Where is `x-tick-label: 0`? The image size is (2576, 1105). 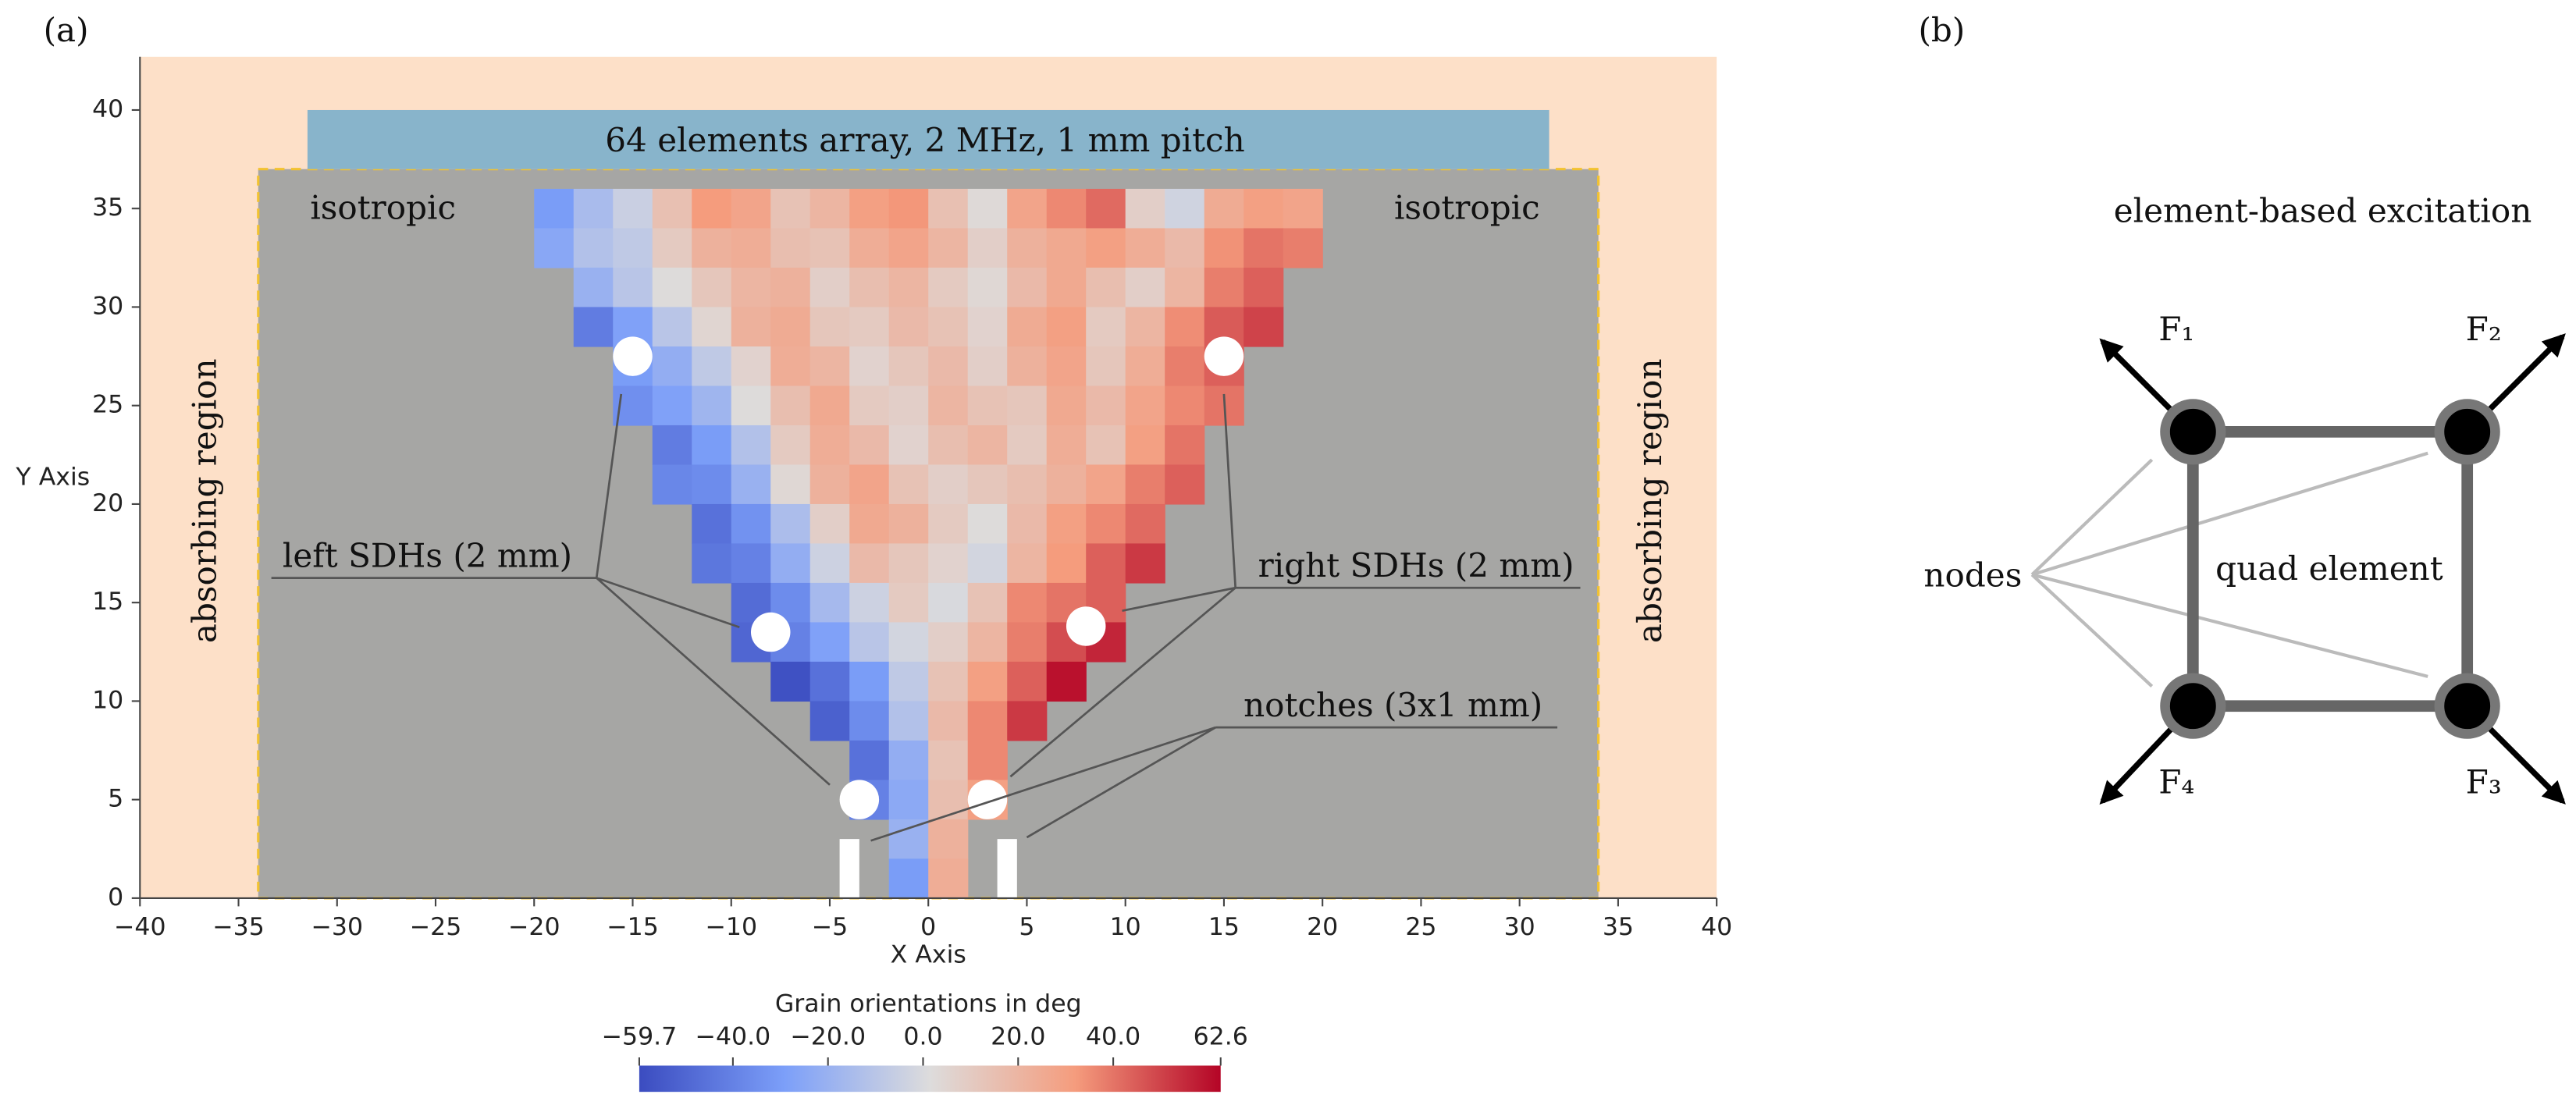 x-tick-label: 0 is located at coordinates (928, 927).